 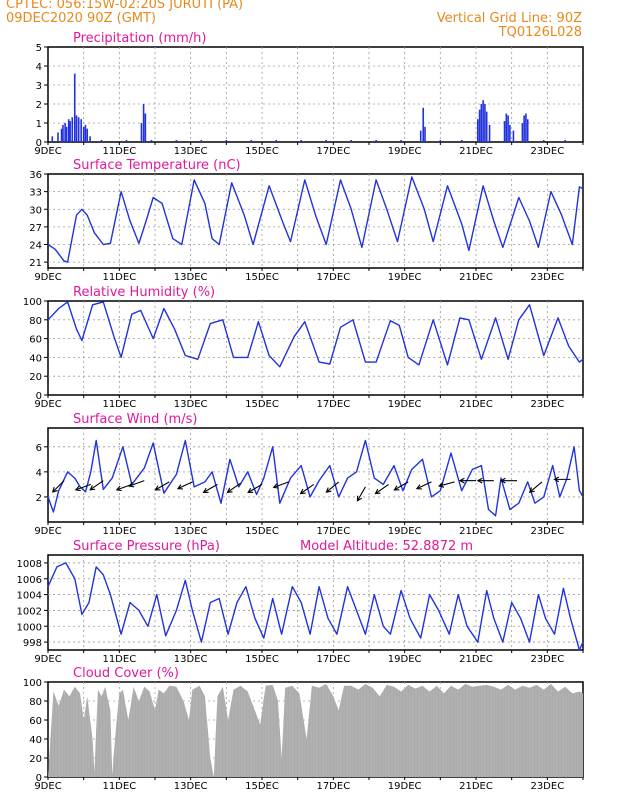 What do you see at coordinates (29, 611) in the screenshot?
I see `pres-ytick-label: 1002` at bounding box center [29, 611].